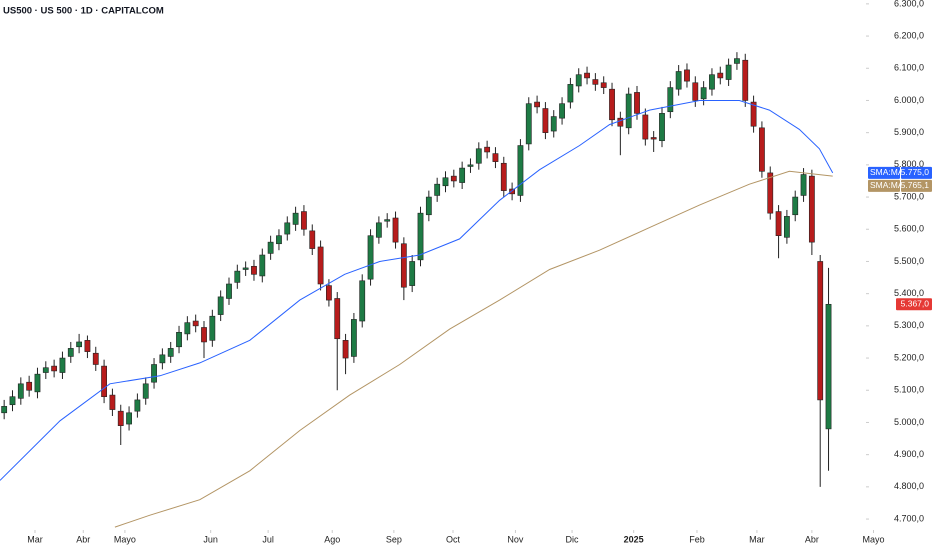 The width and height of the screenshot is (932, 550). What do you see at coordinates (572, 539) in the screenshot?
I see `x-tick-label: Dic` at bounding box center [572, 539].